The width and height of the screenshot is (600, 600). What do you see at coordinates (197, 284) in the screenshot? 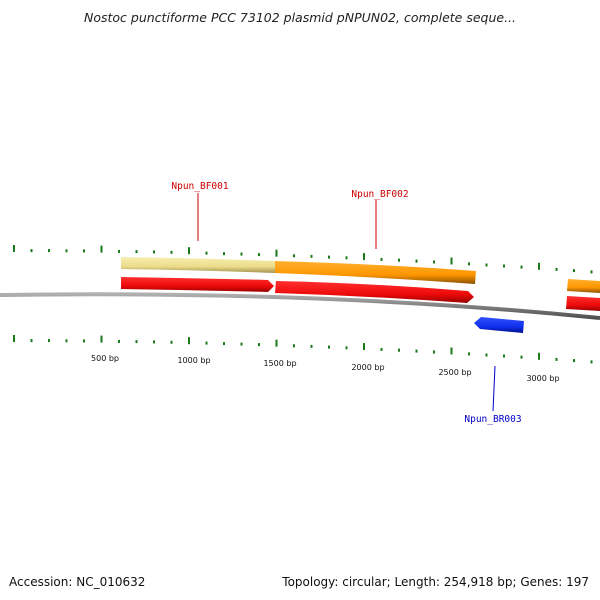
I see `gene-arrow-Npun_BF001` at bounding box center [197, 284].